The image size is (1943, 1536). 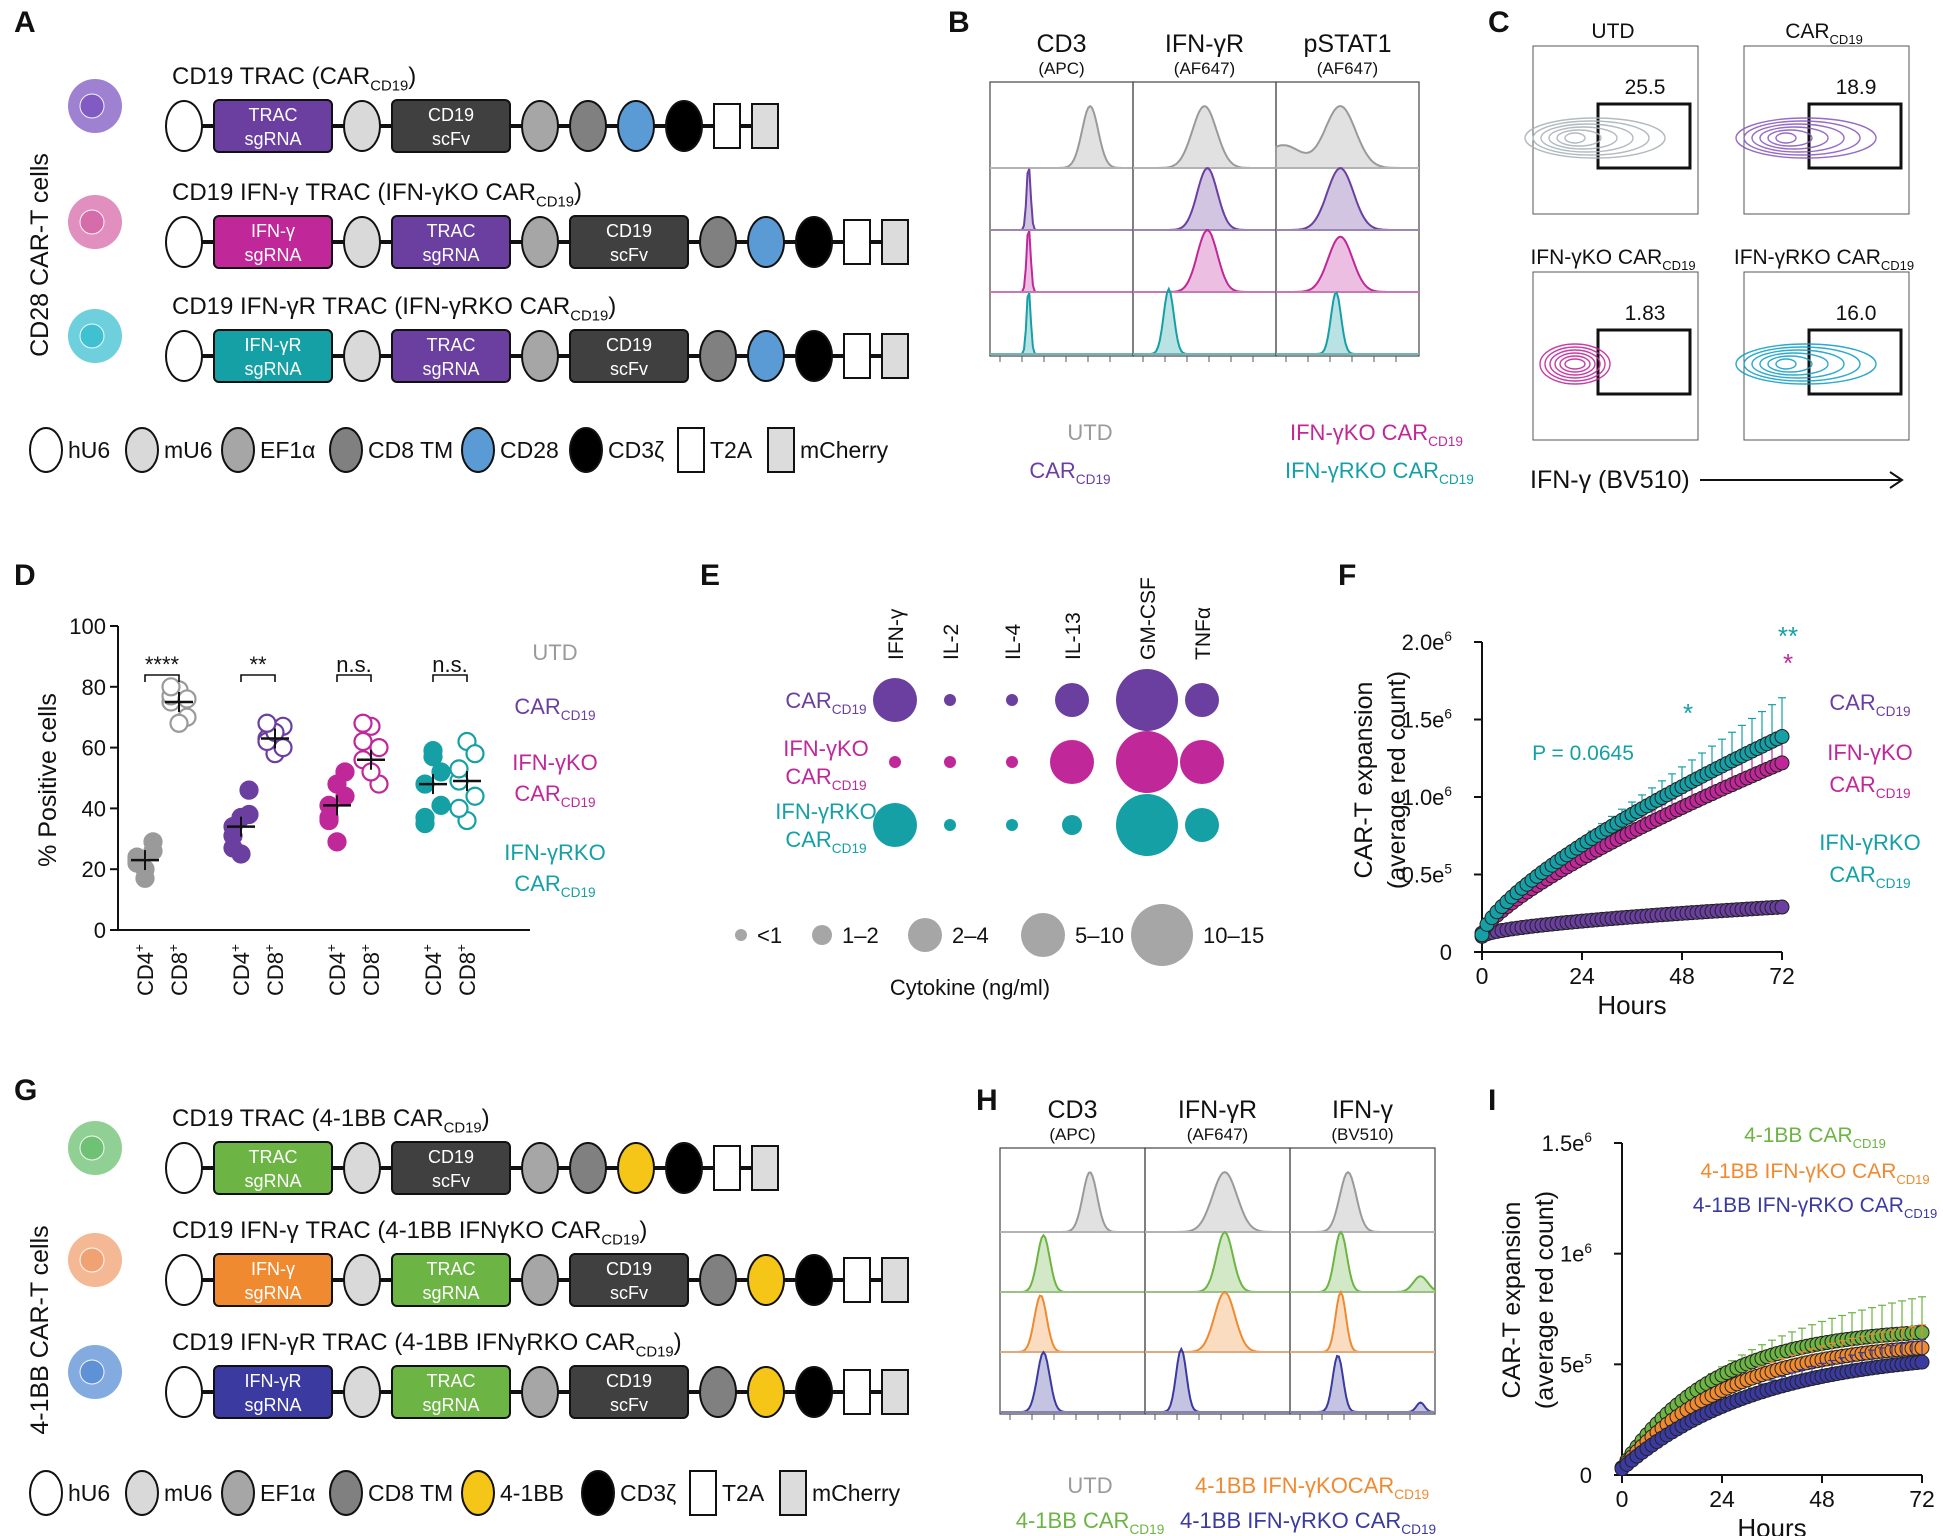 What do you see at coordinates (394, 309) in the screenshot?
I see `construct-title: CD19 IFN-γR TRAC (IFN-γRKO CARCD19)` at bounding box center [394, 309].